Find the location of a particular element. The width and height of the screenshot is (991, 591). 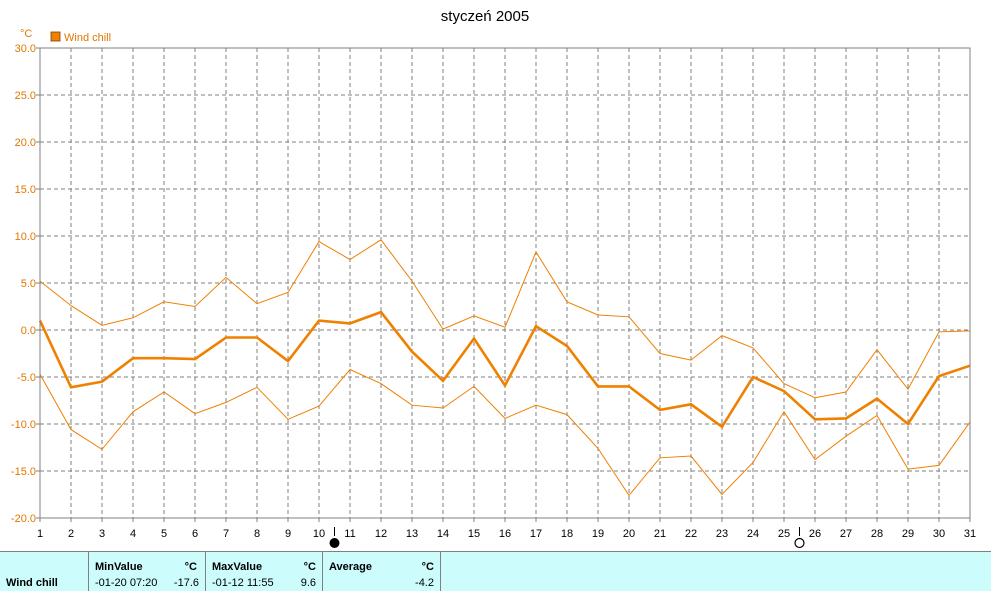

stats-row-label: Wind chill is located at coordinates (32, 583).